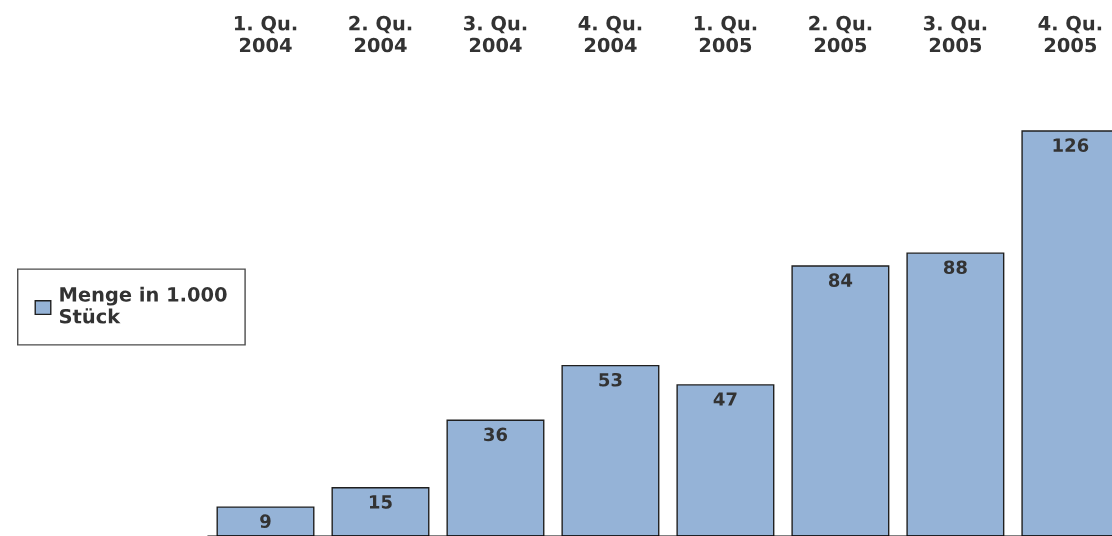  Describe the element at coordinates (1070, 34) in the screenshot. I see `x-tick-label: 4. Qu. 2005` at that location.